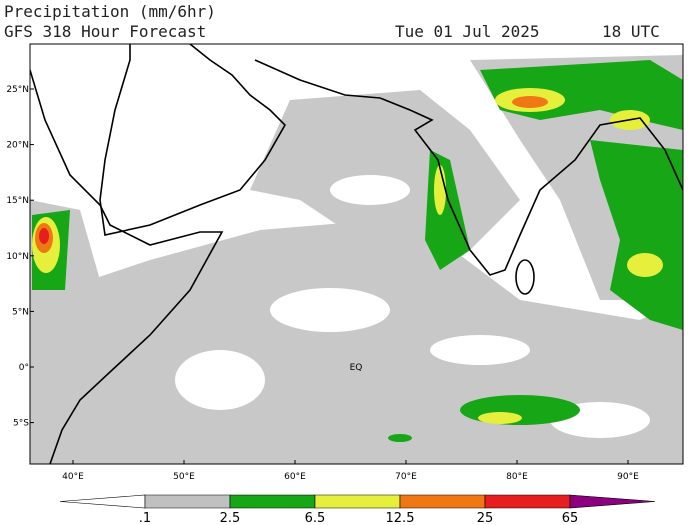  What do you see at coordinates (105, 31) in the screenshot?
I see `subtitle: GFS 318 Hour Forecast` at bounding box center [105, 31].